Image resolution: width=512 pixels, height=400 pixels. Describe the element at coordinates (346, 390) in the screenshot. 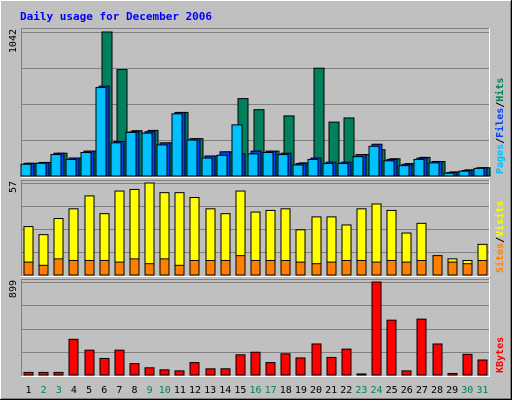

I see `x-tick-label-day-22: 22` at that location.